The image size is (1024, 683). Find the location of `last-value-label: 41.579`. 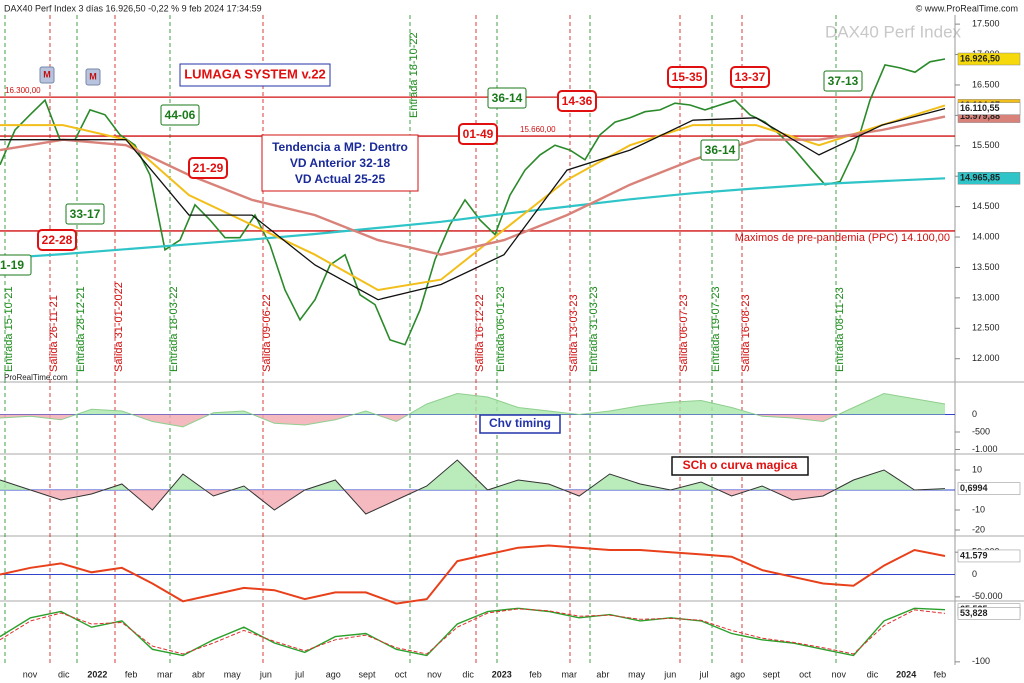

last-value-label: 41.579 is located at coordinates (974, 555).